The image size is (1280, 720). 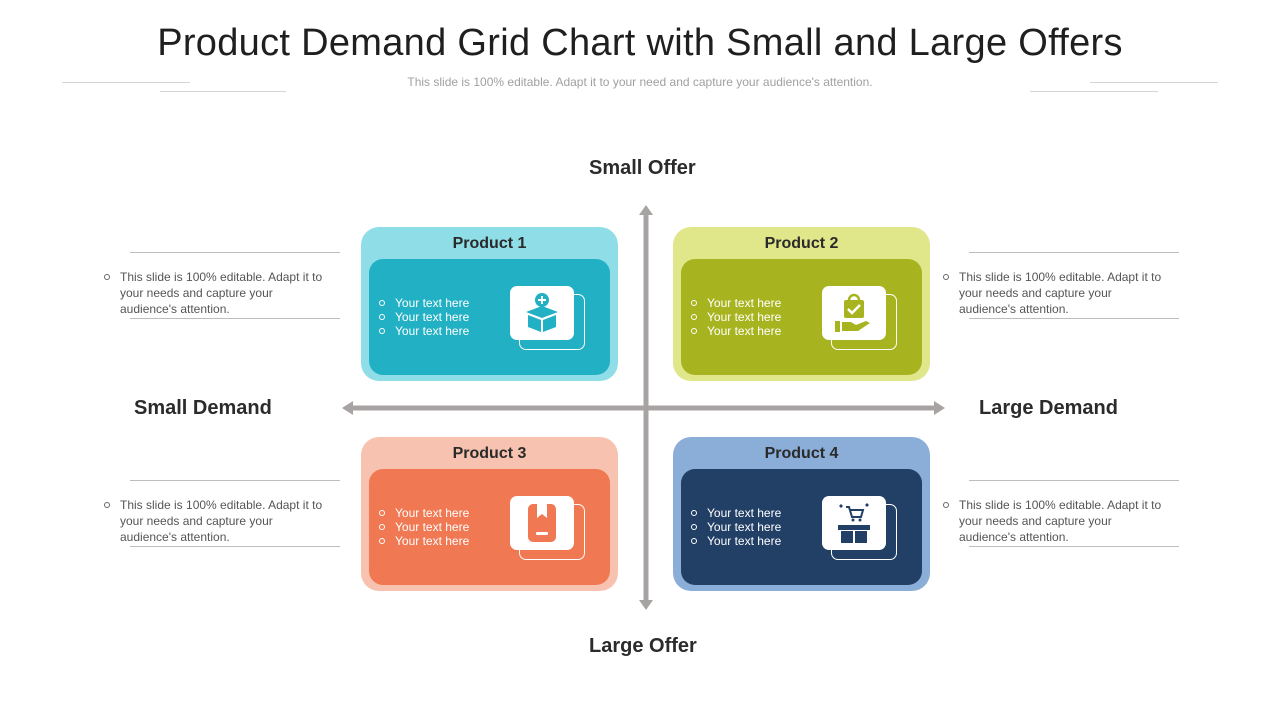 What do you see at coordinates (642, 168) in the screenshot?
I see `axis-label-top: Small Offer` at bounding box center [642, 168].